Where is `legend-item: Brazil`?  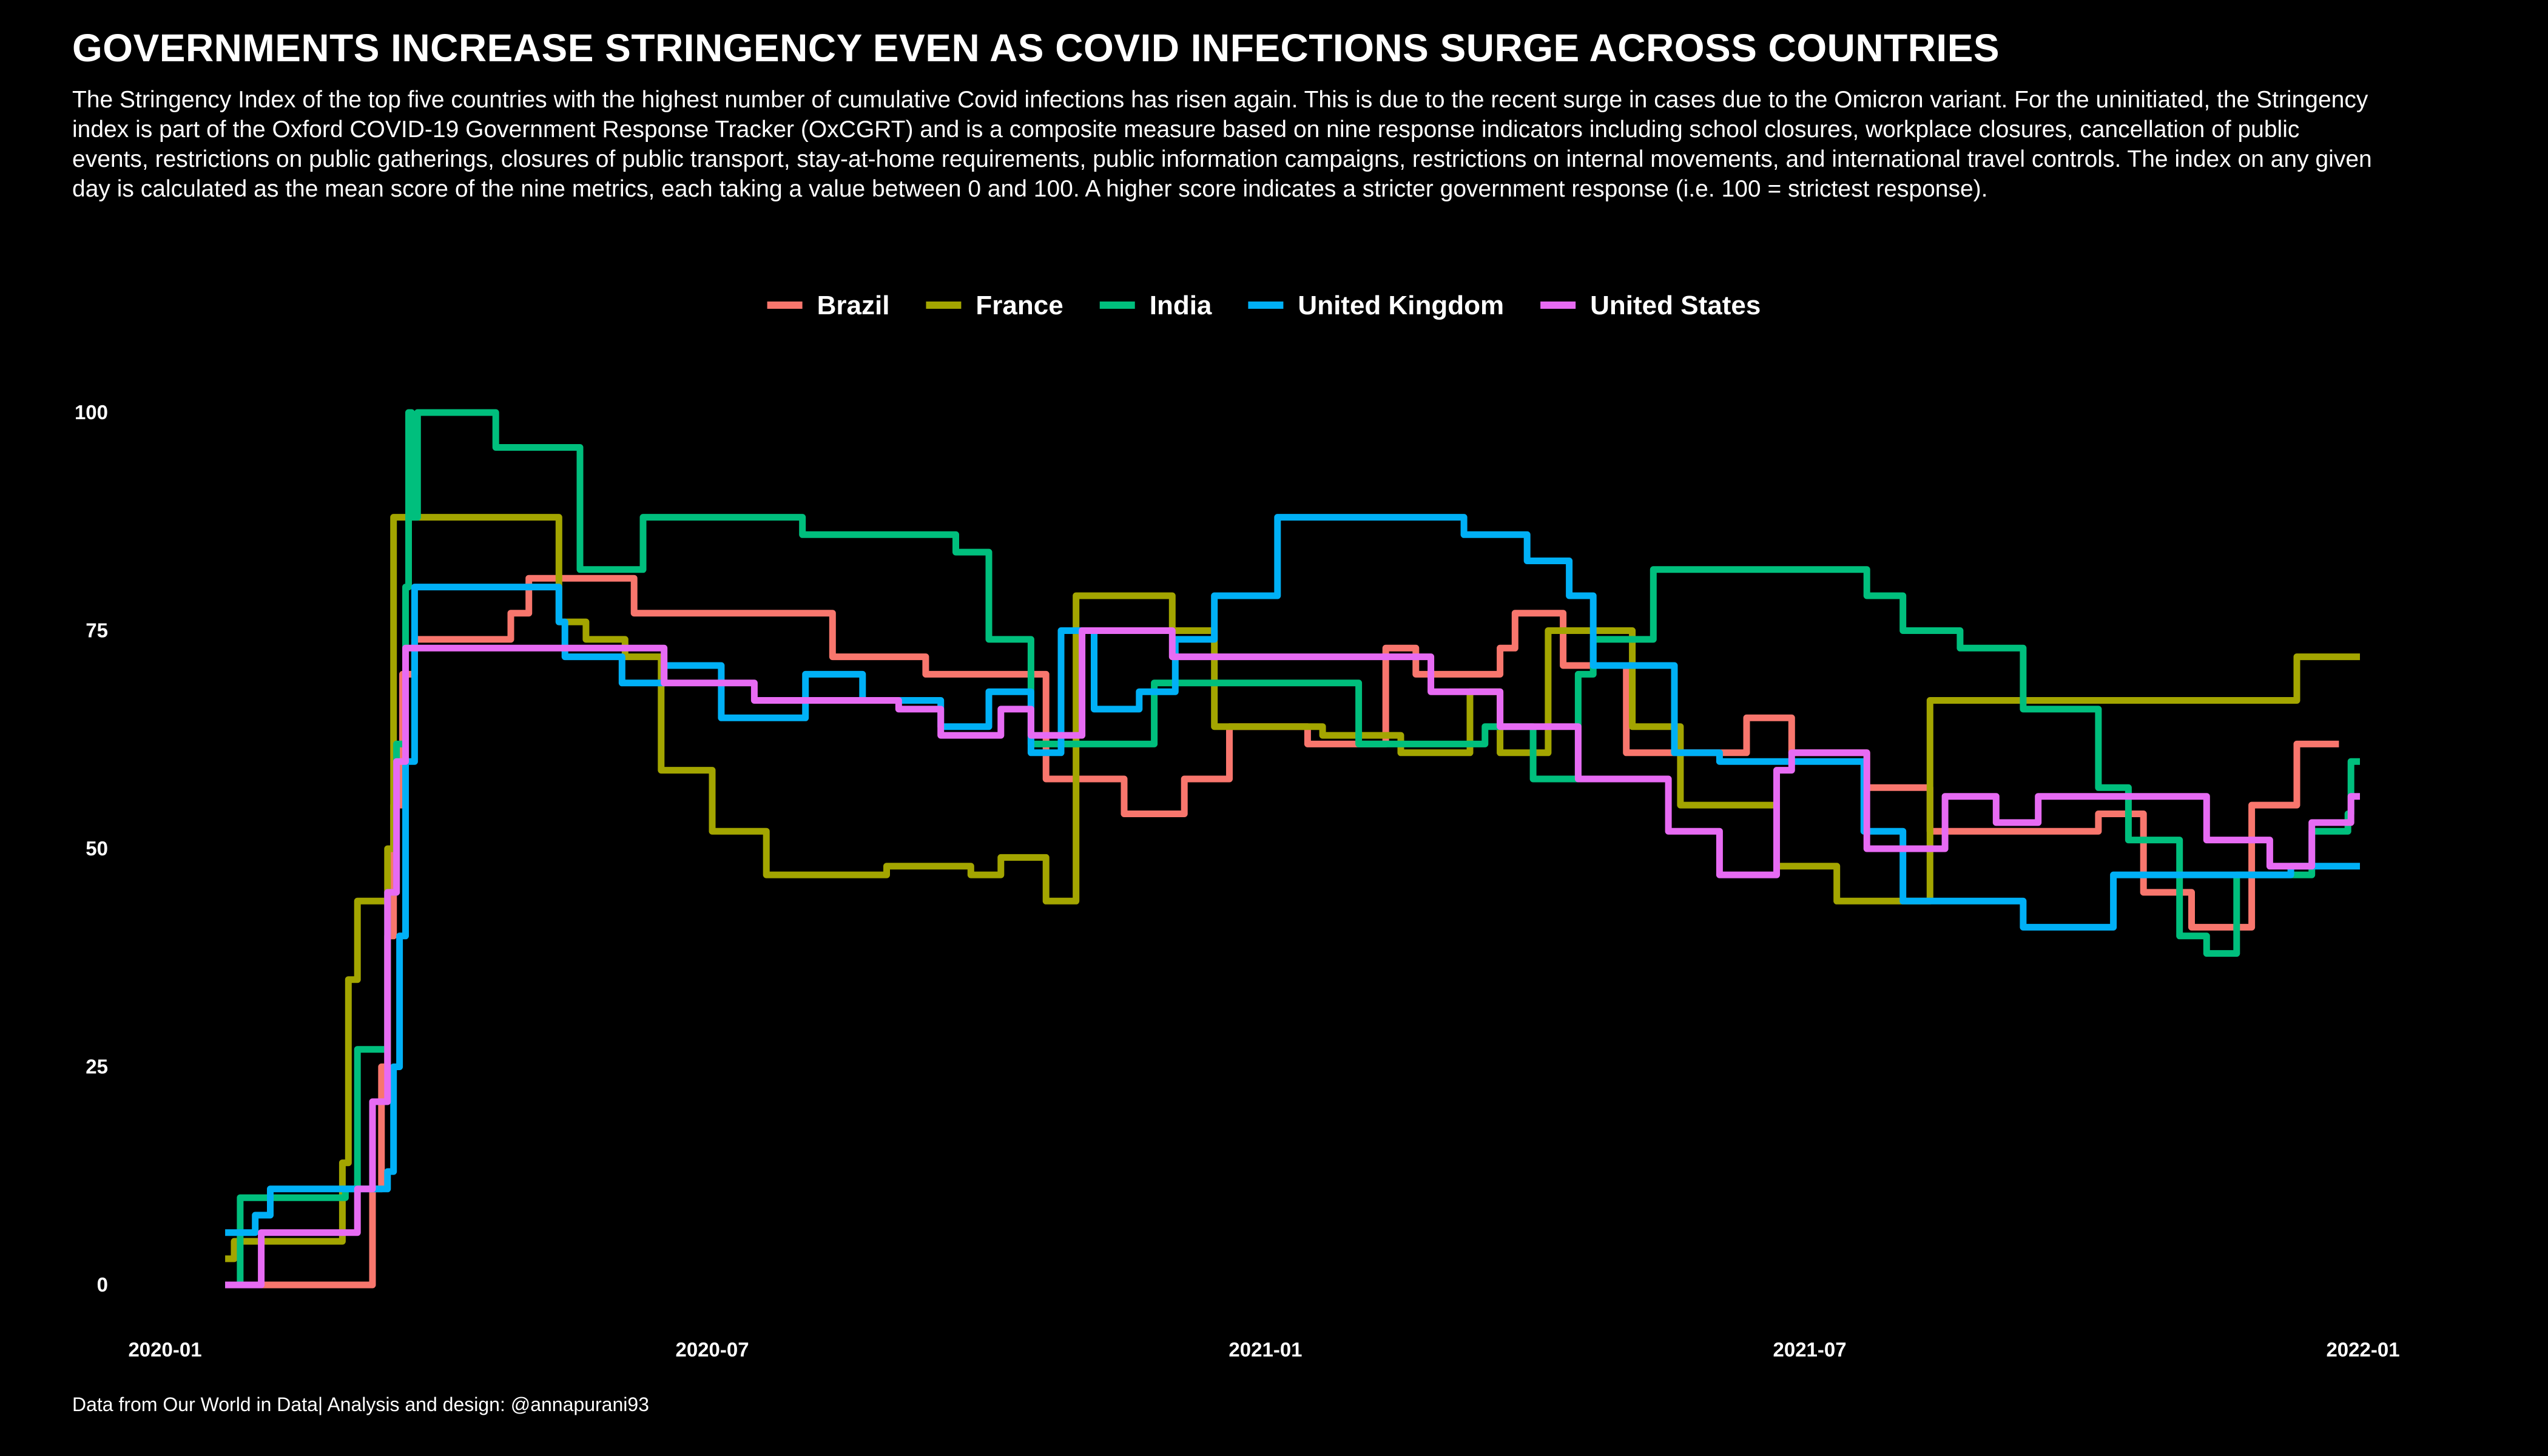
legend-item: Brazil is located at coordinates (828, 305).